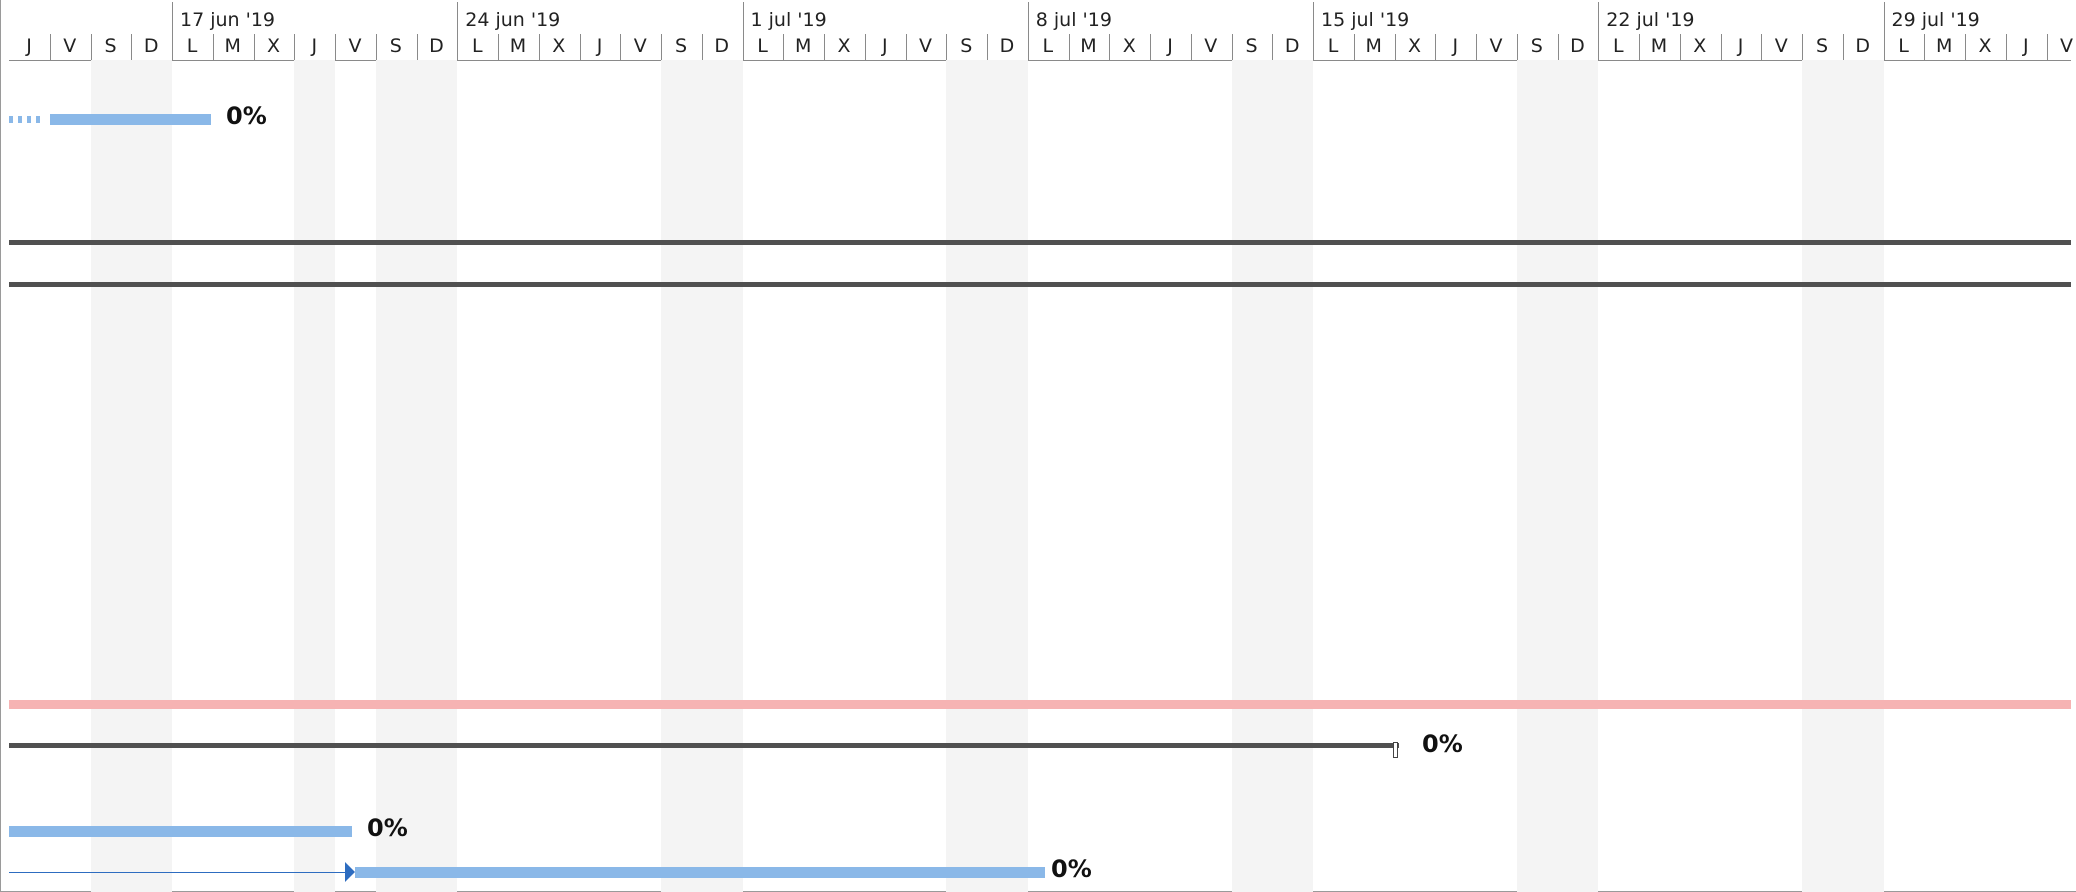 The height and width of the screenshot is (892, 2076). What do you see at coordinates (228, 20) in the screenshot?
I see `timescale-week-label: 17 jun '19` at bounding box center [228, 20].